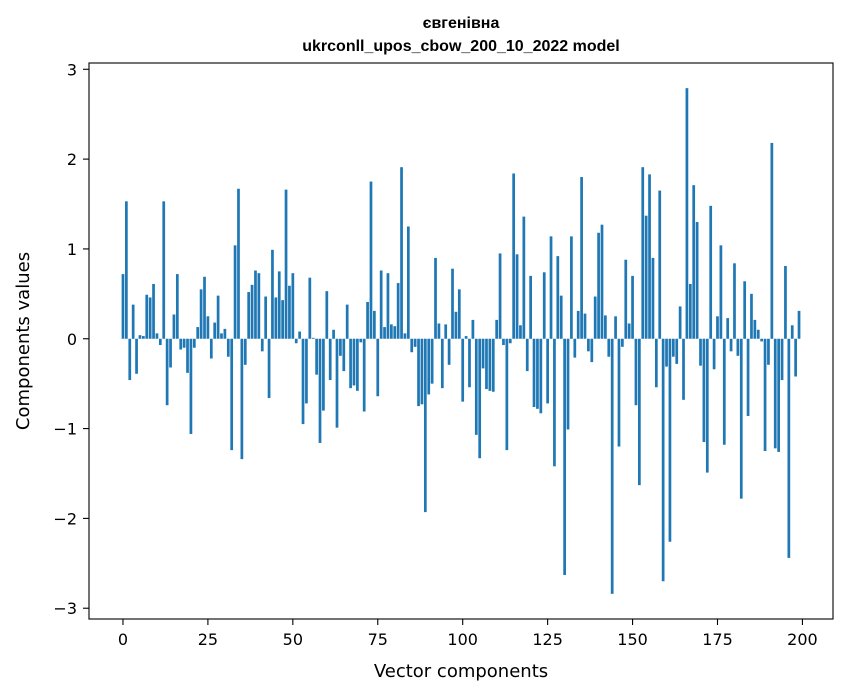  What do you see at coordinates (460, 46) in the screenshot?
I see `chart-subtitle: ukrconll_upos_cbow_200_10_2022 model` at bounding box center [460, 46].